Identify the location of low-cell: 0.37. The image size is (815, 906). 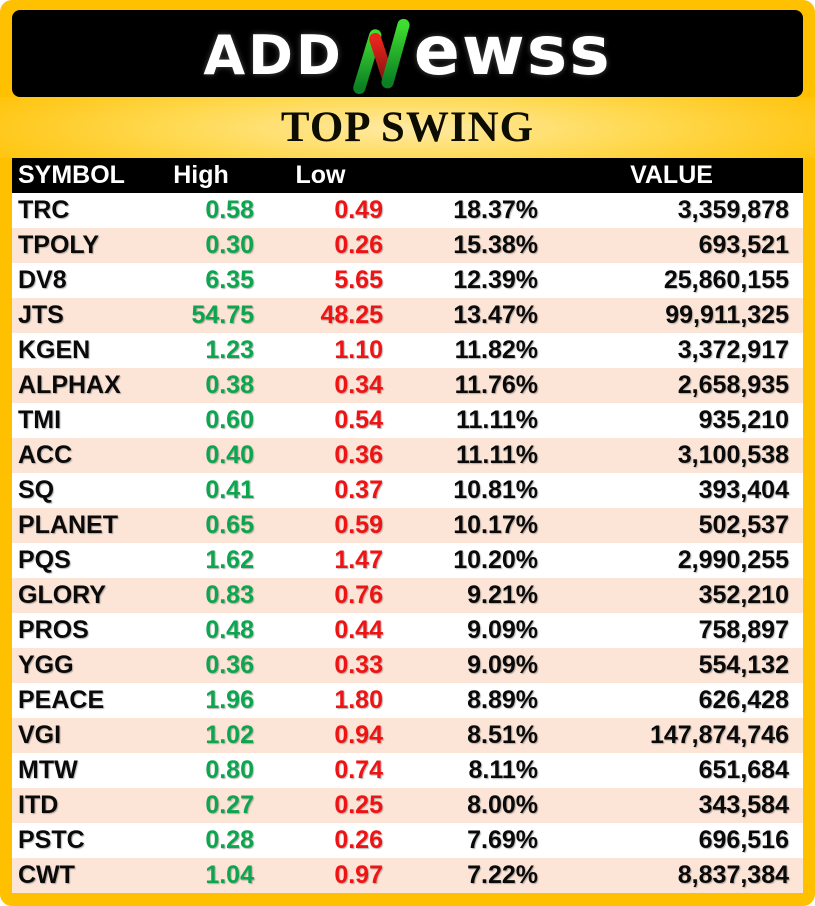
(358, 490).